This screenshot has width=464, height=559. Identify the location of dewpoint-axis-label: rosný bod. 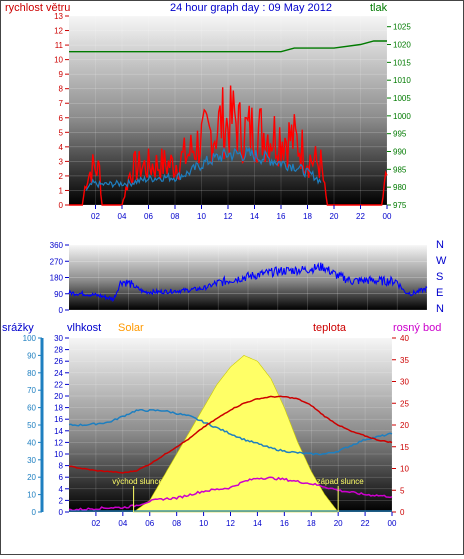
(417, 328).